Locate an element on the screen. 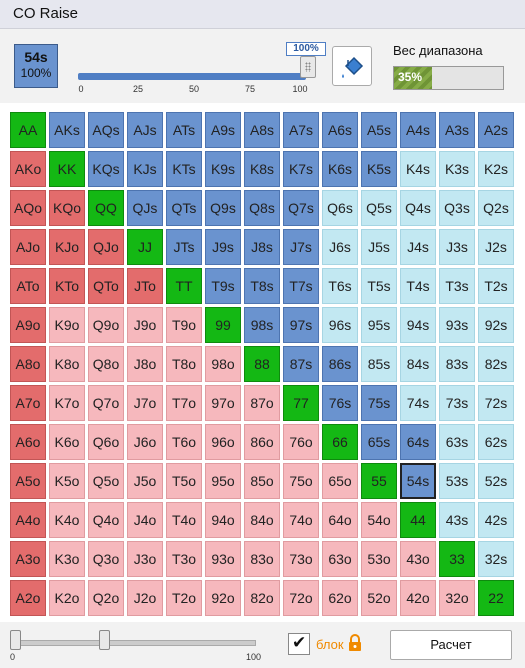 The width and height of the screenshot is (525, 668). hand-cell-98o: 98o is located at coordinates (223, 364).